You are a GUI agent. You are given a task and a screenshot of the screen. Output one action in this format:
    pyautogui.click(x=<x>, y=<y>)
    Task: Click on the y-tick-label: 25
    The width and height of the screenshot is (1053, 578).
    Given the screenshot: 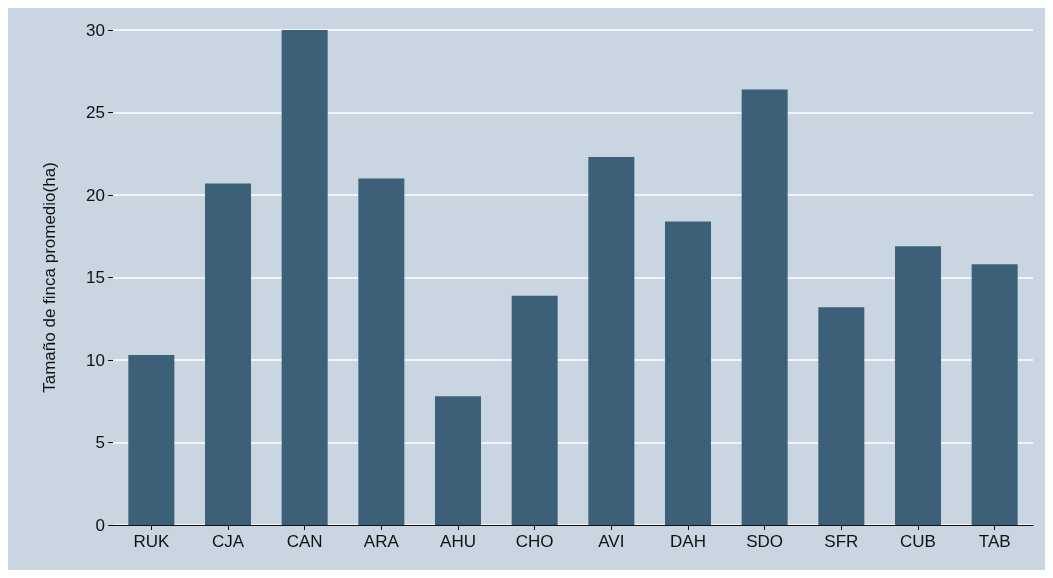 What is the action you would take?
    pyautogui.click(x=95, y=112)
    